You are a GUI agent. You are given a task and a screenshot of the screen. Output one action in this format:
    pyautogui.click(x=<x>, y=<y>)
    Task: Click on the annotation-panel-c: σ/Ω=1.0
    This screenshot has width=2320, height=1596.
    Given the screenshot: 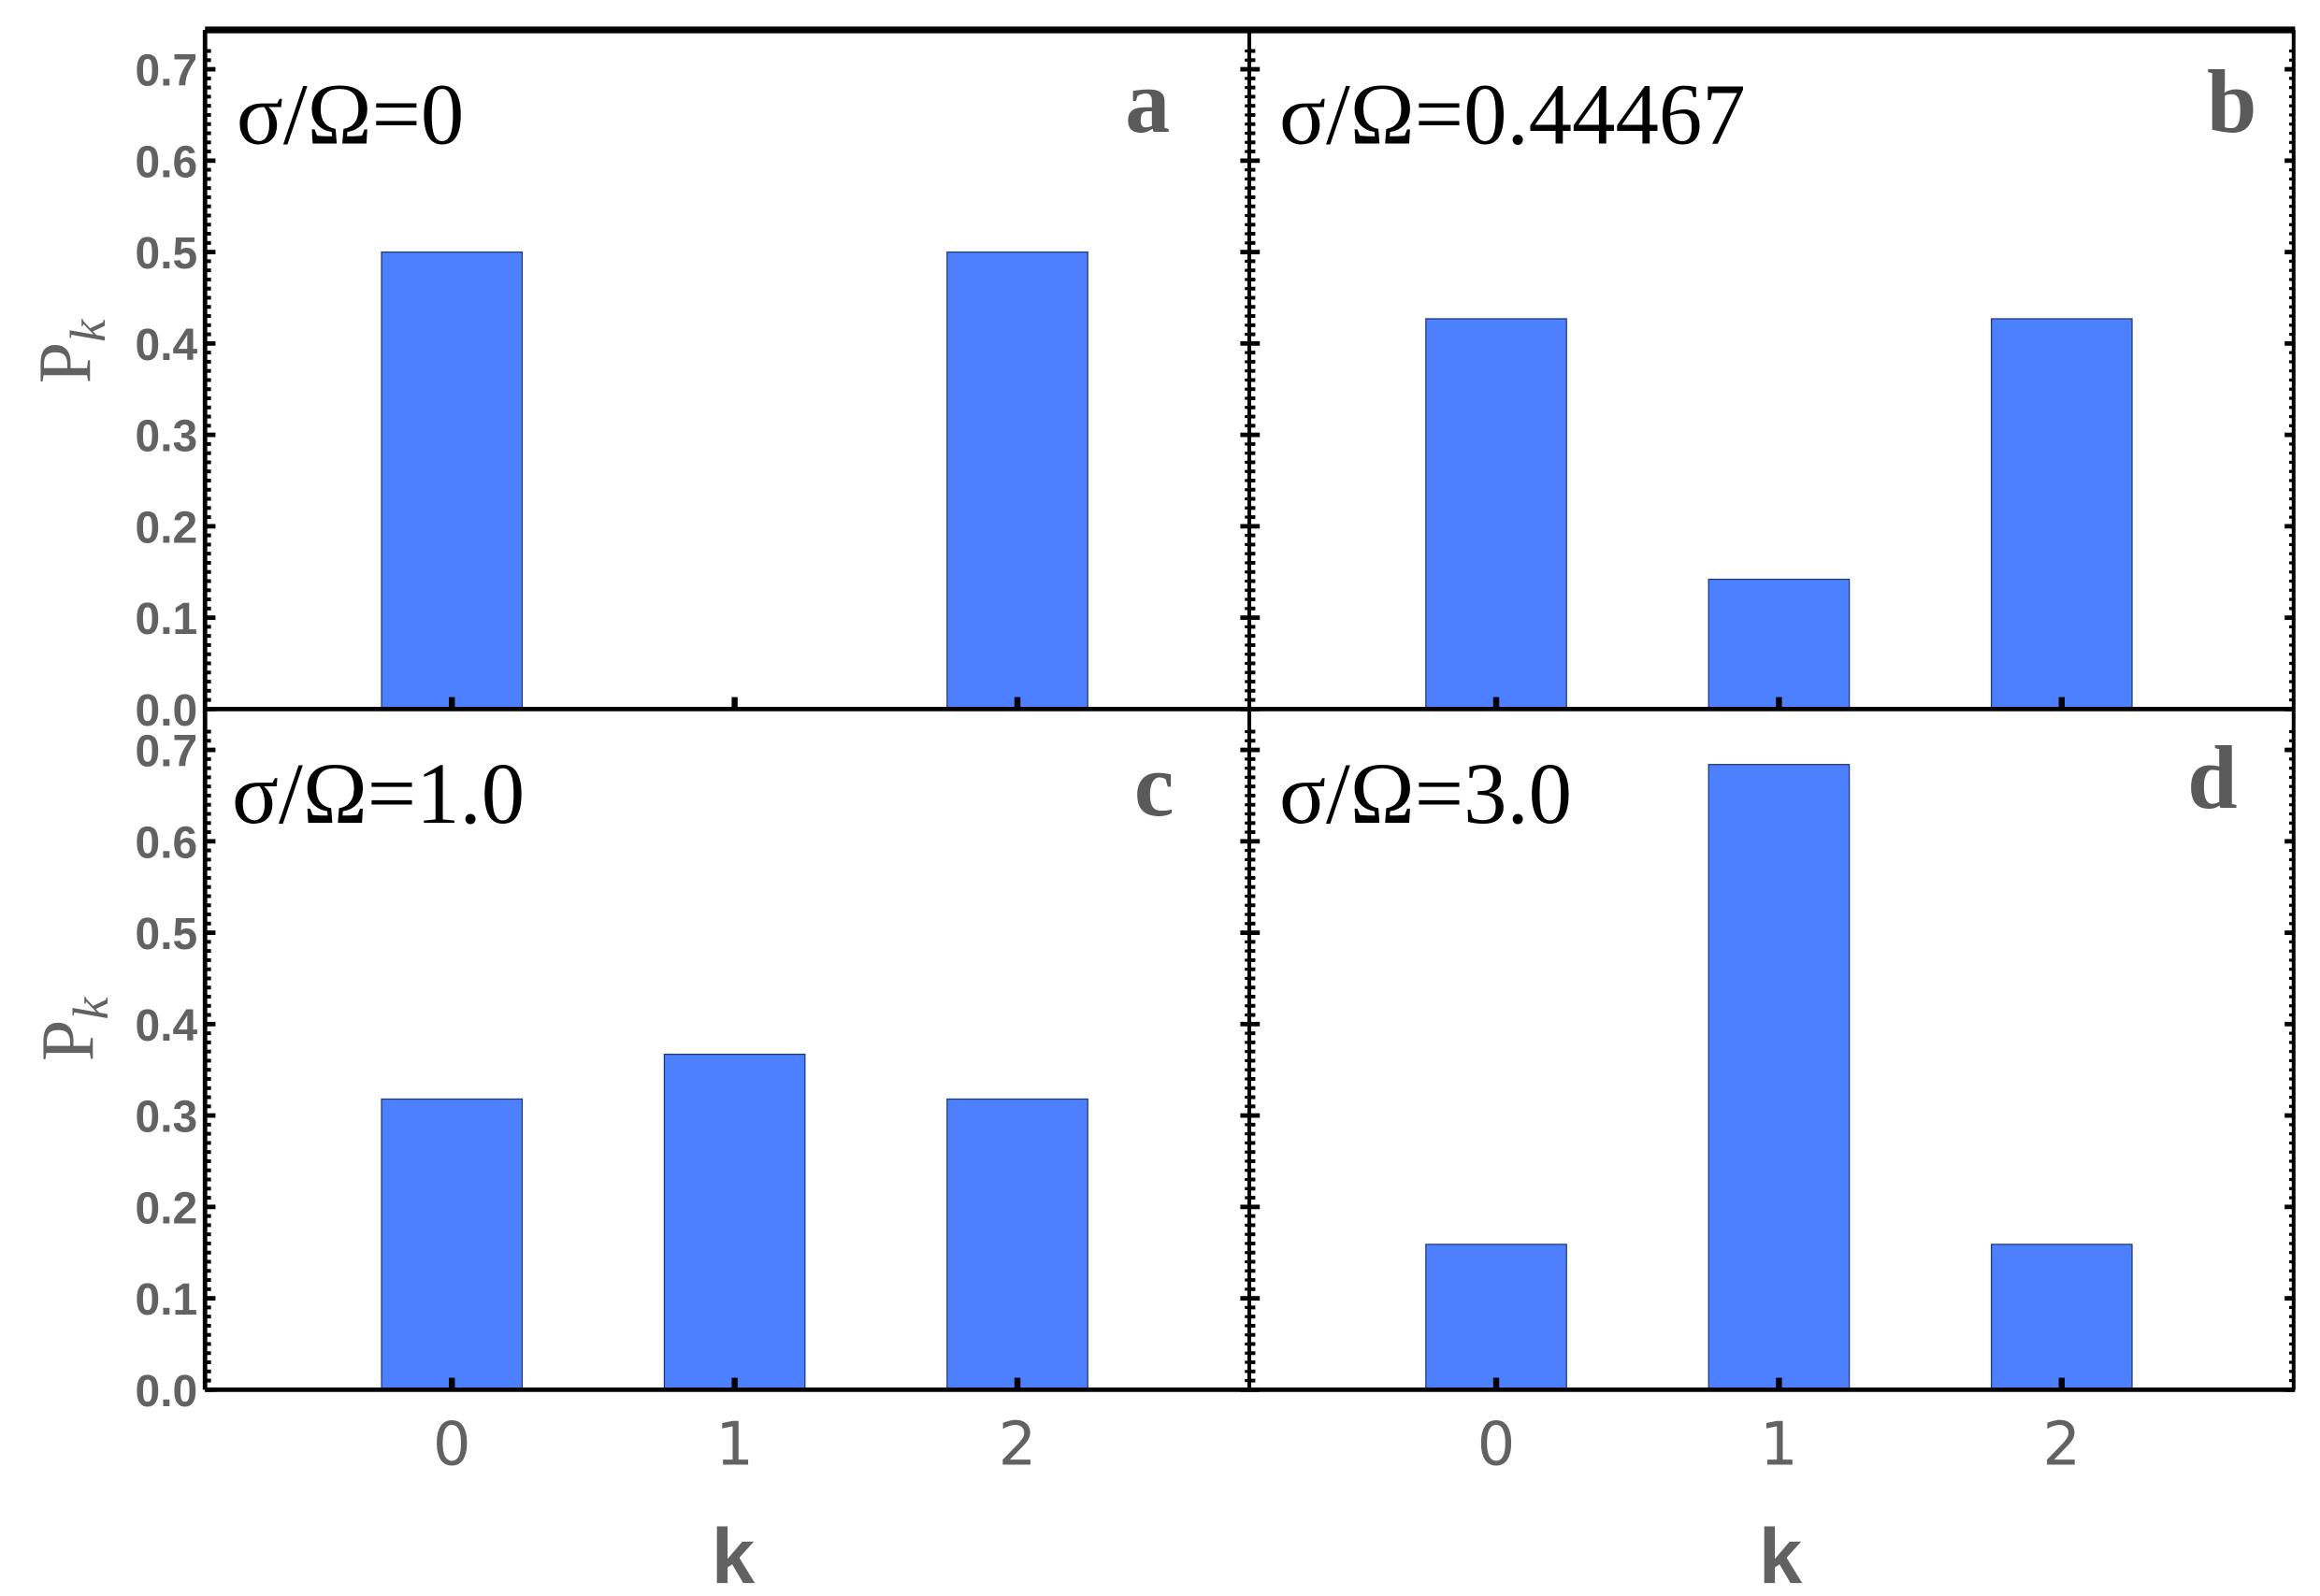 What is the action you would take?
    pyautogui.click(x=378, y=794)
    